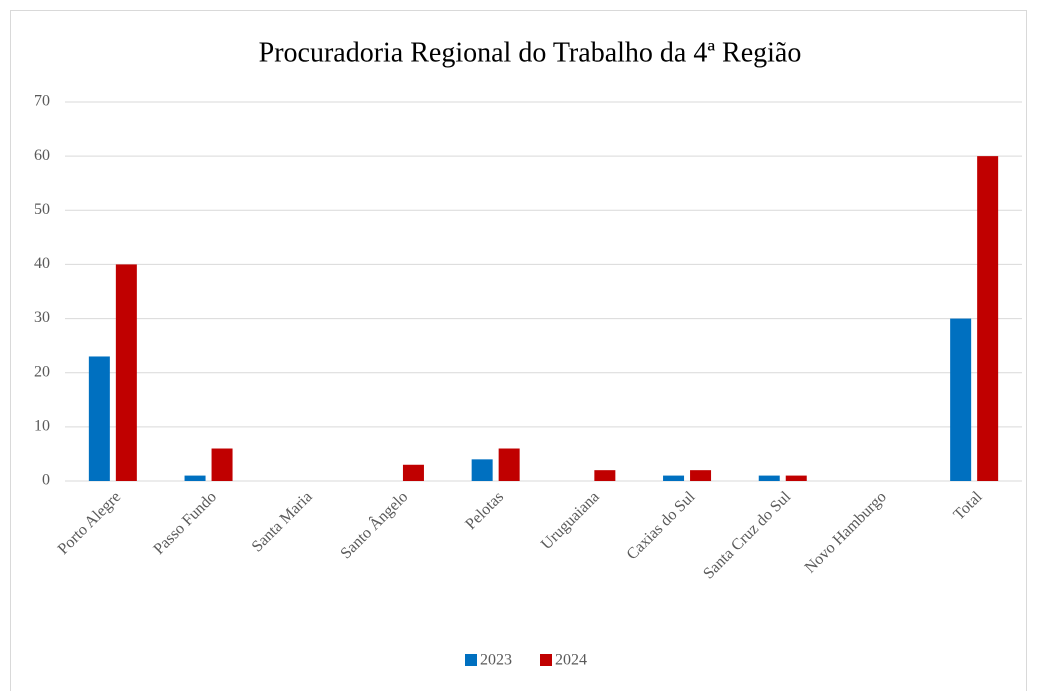 Image resolution: width=1037 pixels, height=691 pixels. What do you see at coordinates (42, 101) in the screenshot?
I see `y-tick-label: 70` at bounding box center [42, 101].